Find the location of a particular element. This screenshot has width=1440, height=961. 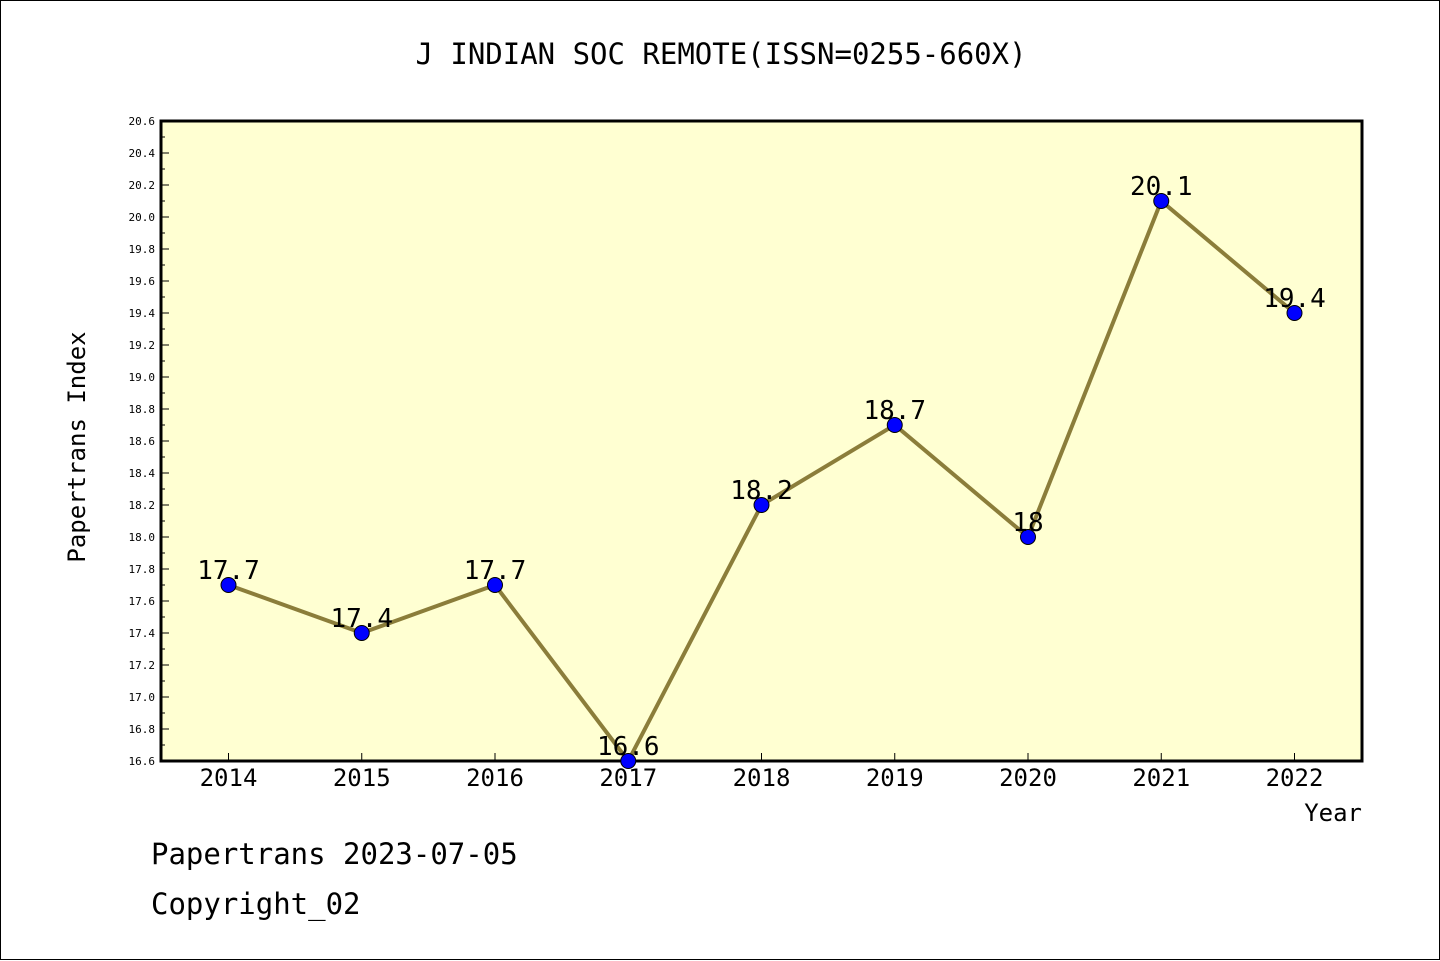

y-tick-label: 19.6 is located at coordinates (142, 281).